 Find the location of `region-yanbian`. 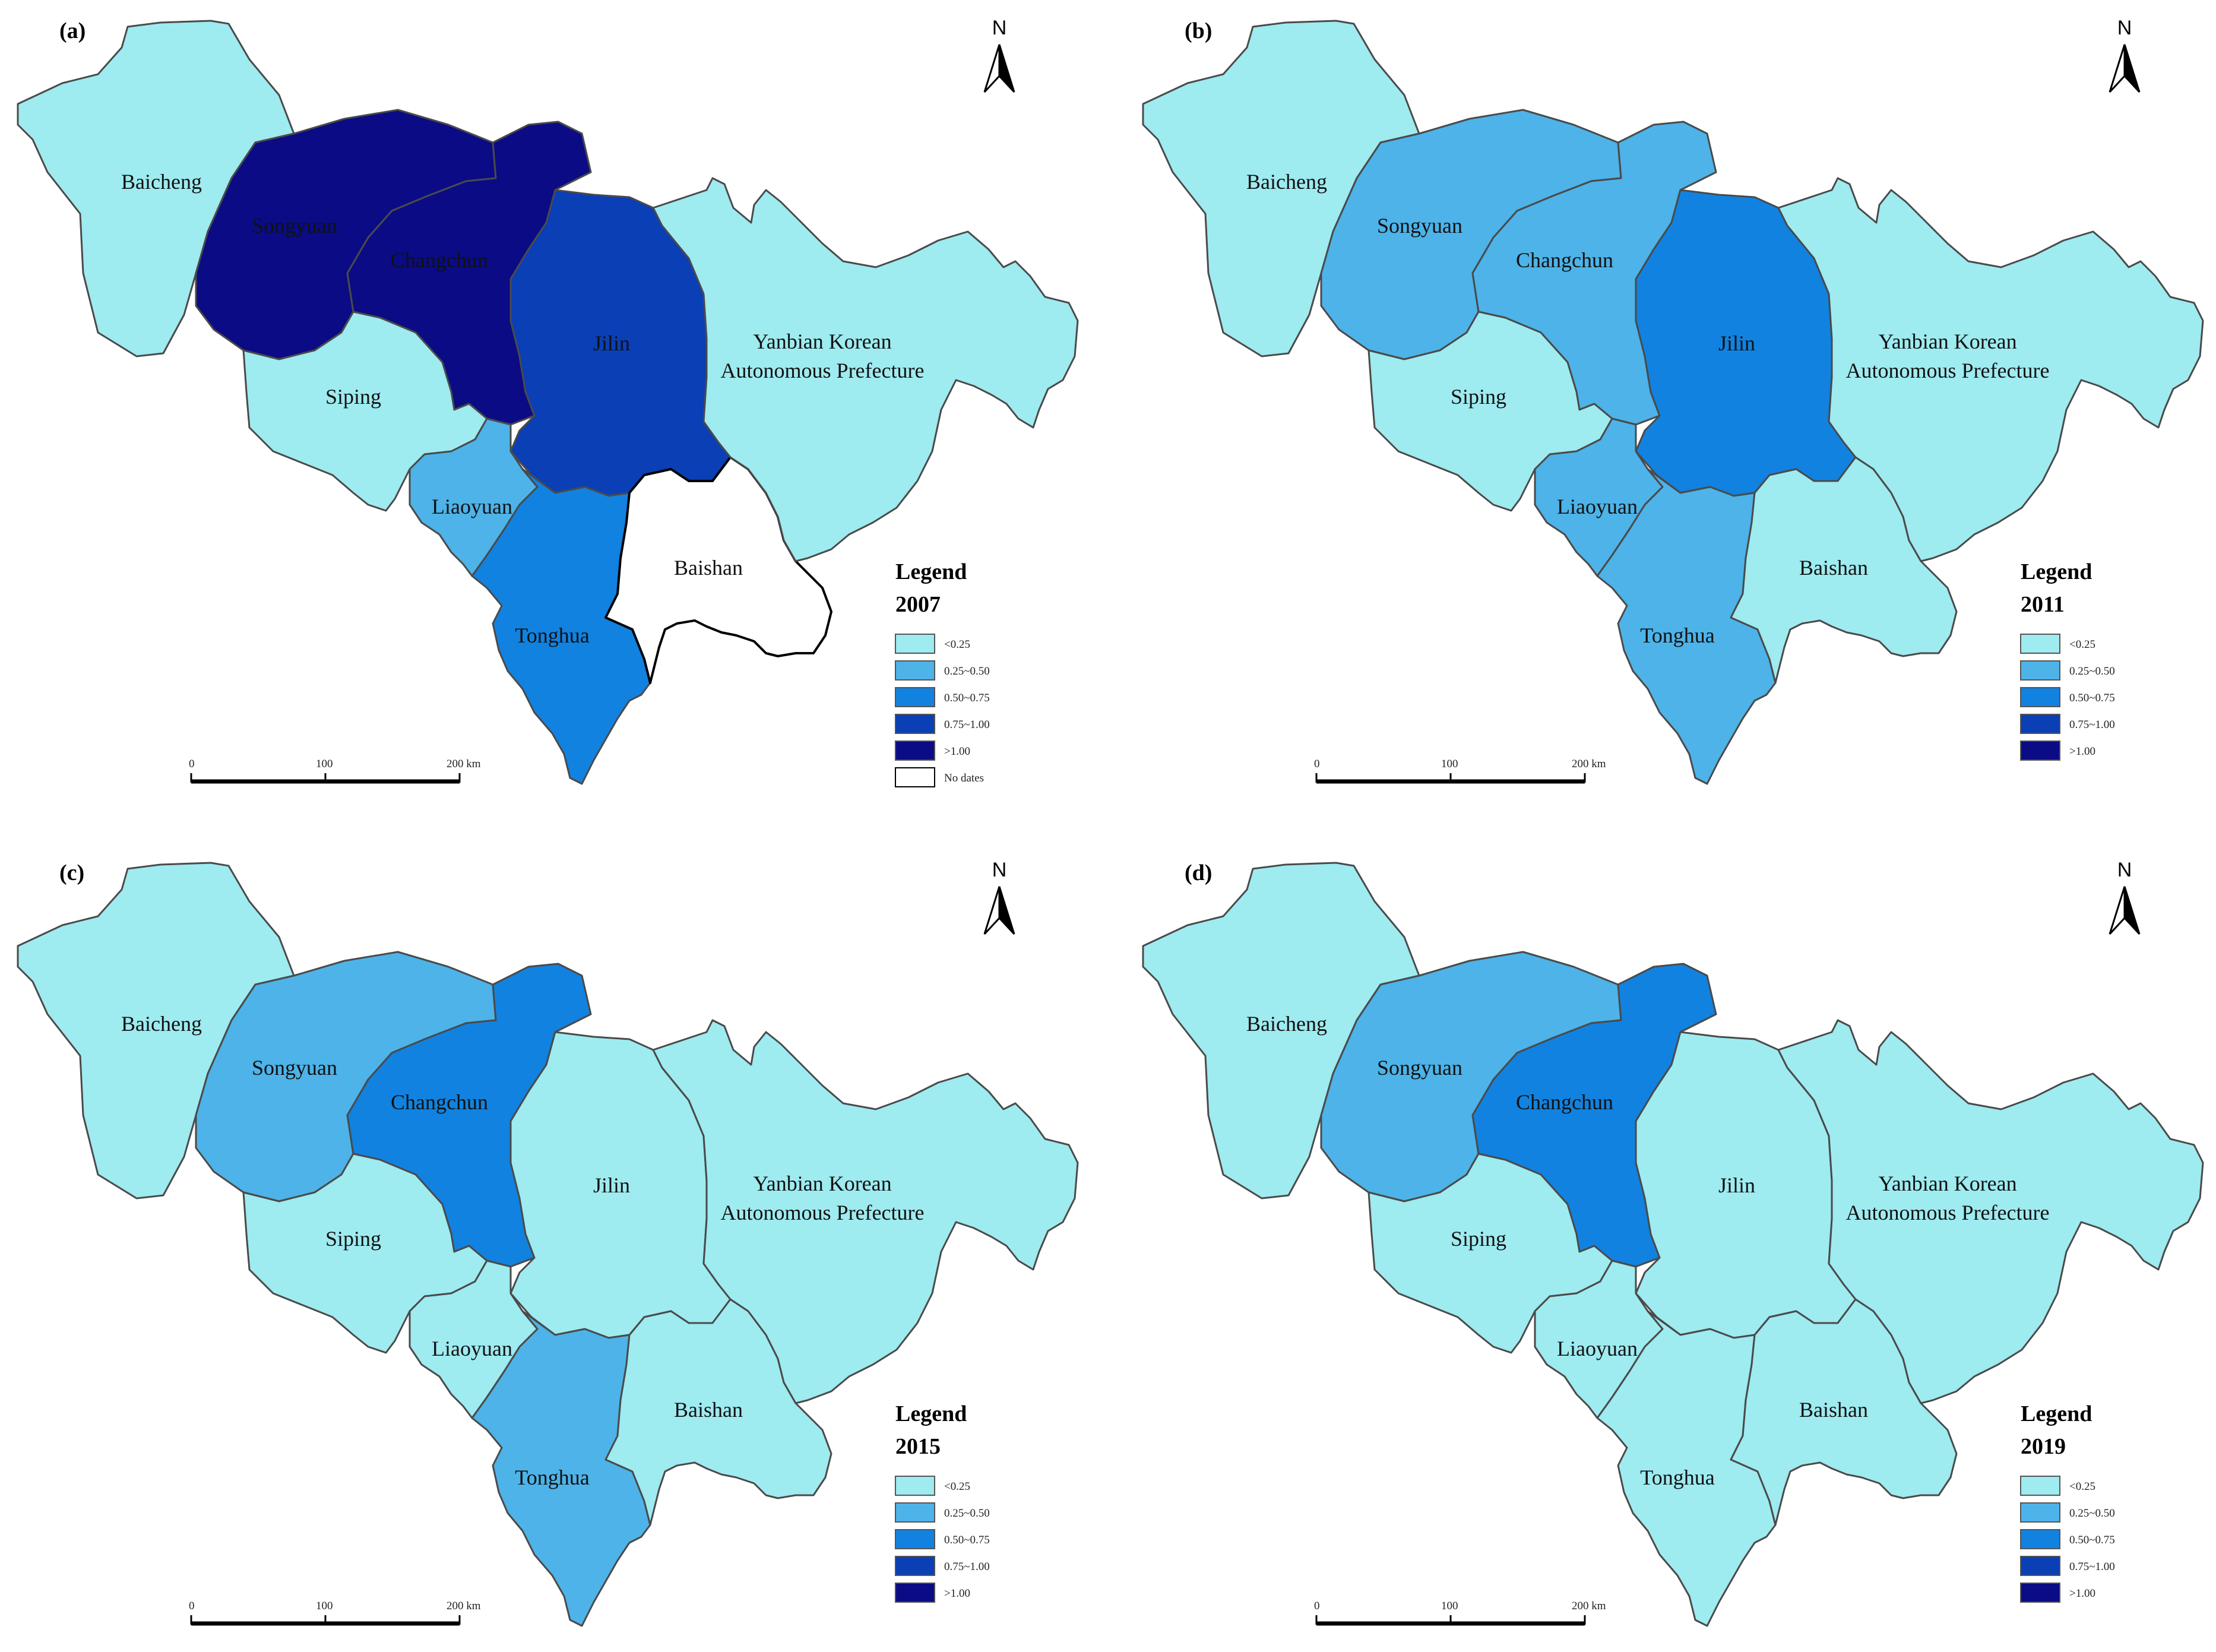

region-yanbian is located at coordinates (1990, 369).